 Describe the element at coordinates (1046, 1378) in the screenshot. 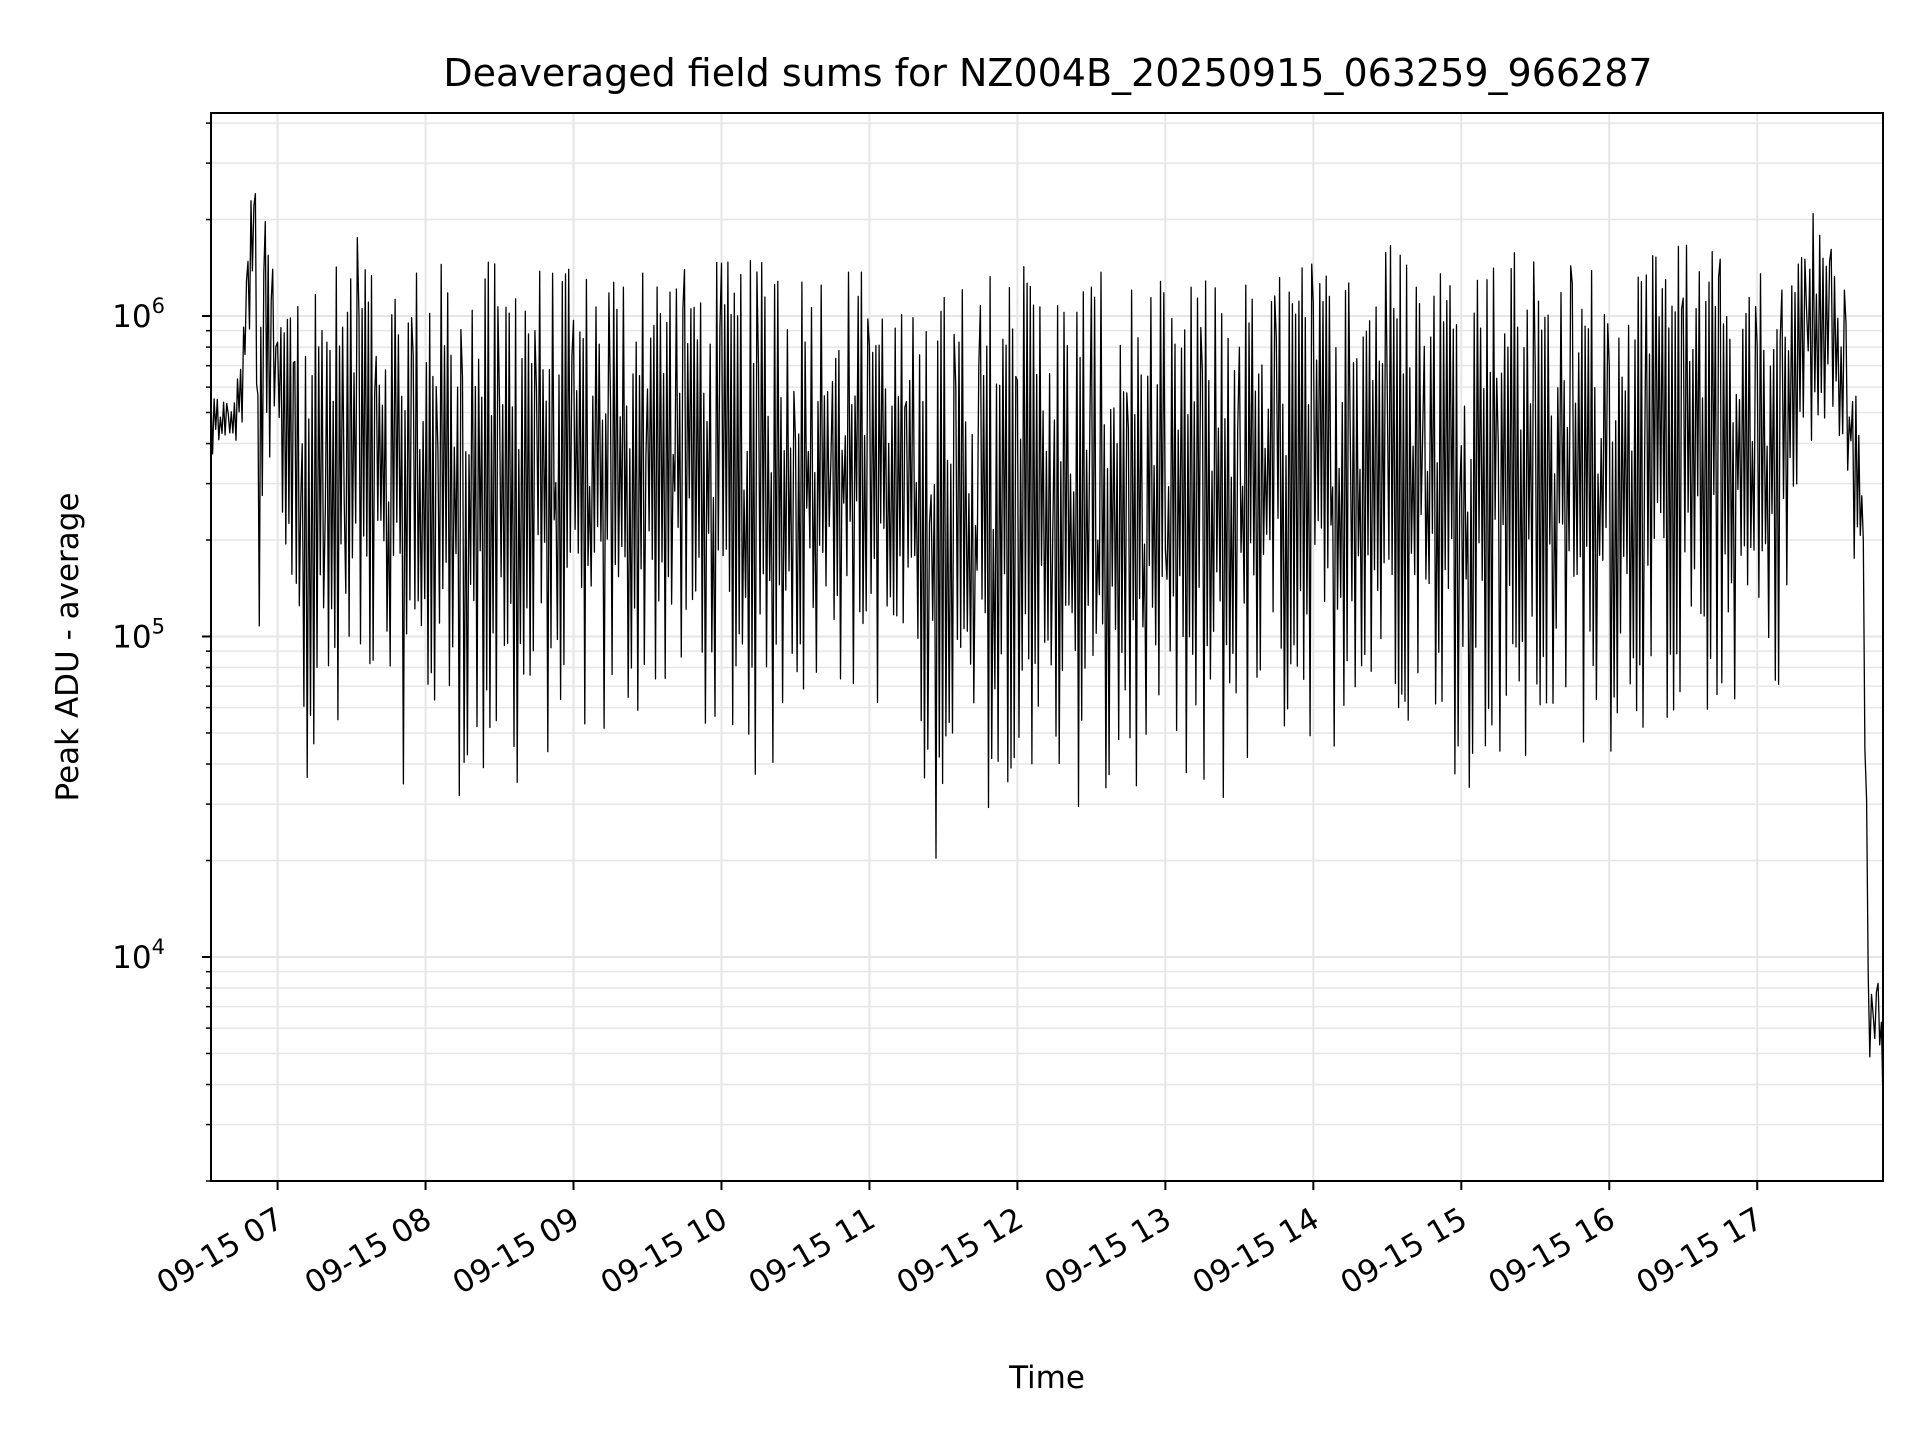

I see `x-axis-label: Time` at that location.